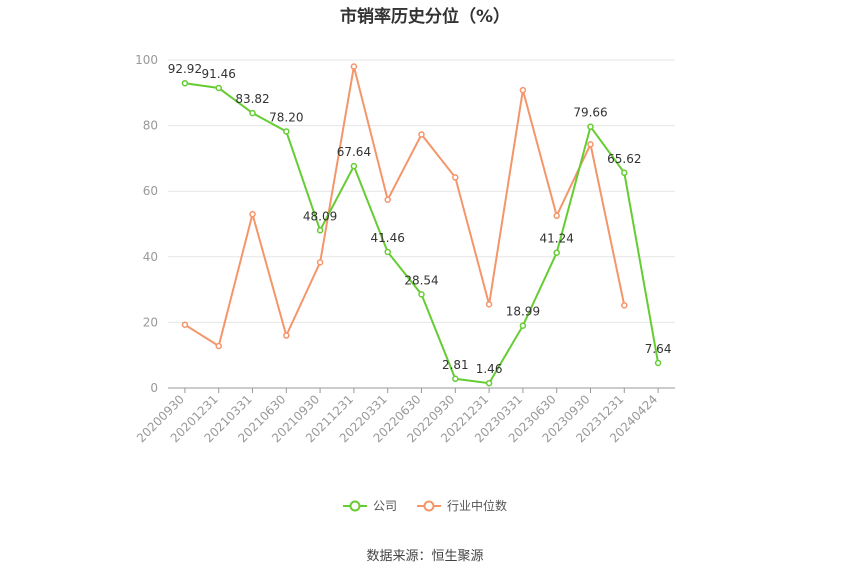 This screenshot has height=575, width=850. Describe the element at coordinates (286, 118) in the screenshot. I see `company-data-label: 78.20` at that location.